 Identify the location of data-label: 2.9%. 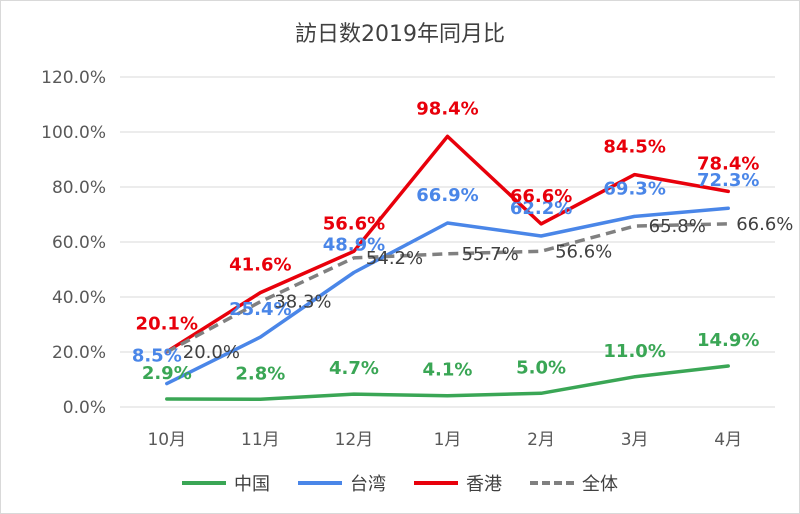
(167, 373).